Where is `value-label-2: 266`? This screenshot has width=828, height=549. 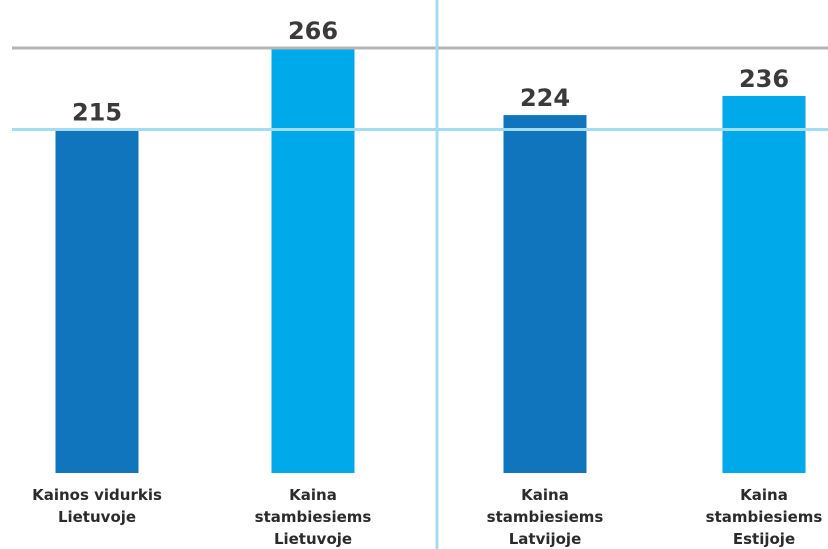
value-label-2: 266 is located at coordinates (313, 31).